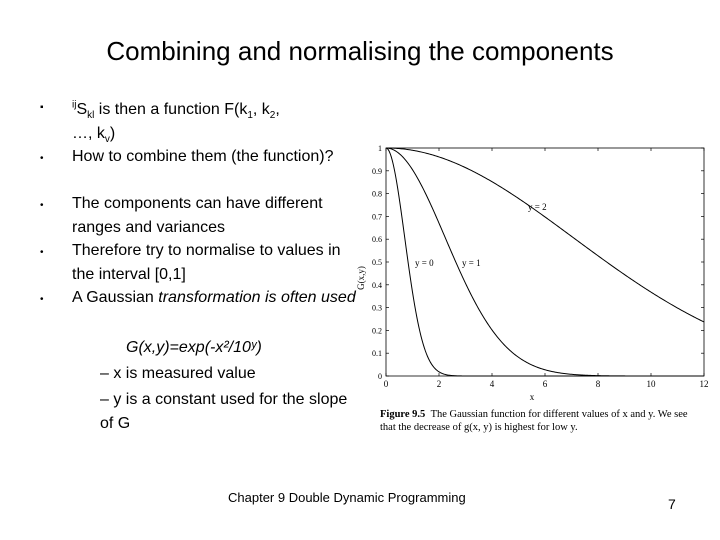  Describe the element at coordinates (471, 263) in the screenshot. I see `curve-label-y1: y = 1` at that location.